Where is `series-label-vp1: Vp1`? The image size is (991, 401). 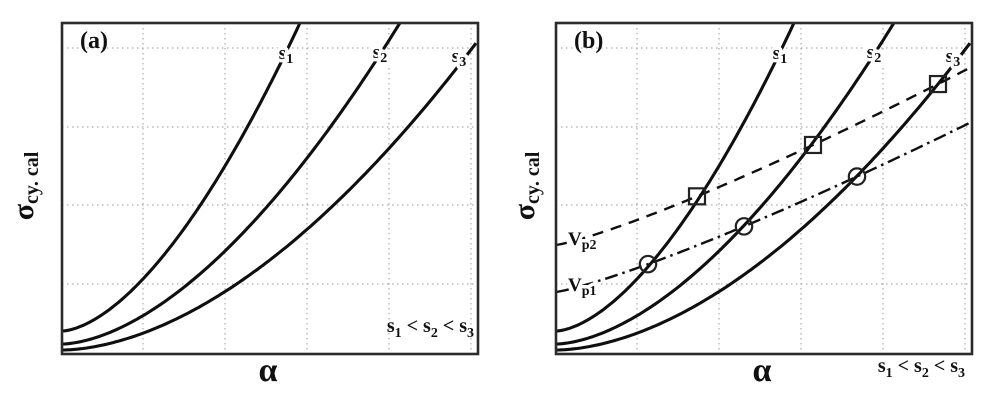 series-label-vp1: Vp1 is located at coordinates (582, 287).